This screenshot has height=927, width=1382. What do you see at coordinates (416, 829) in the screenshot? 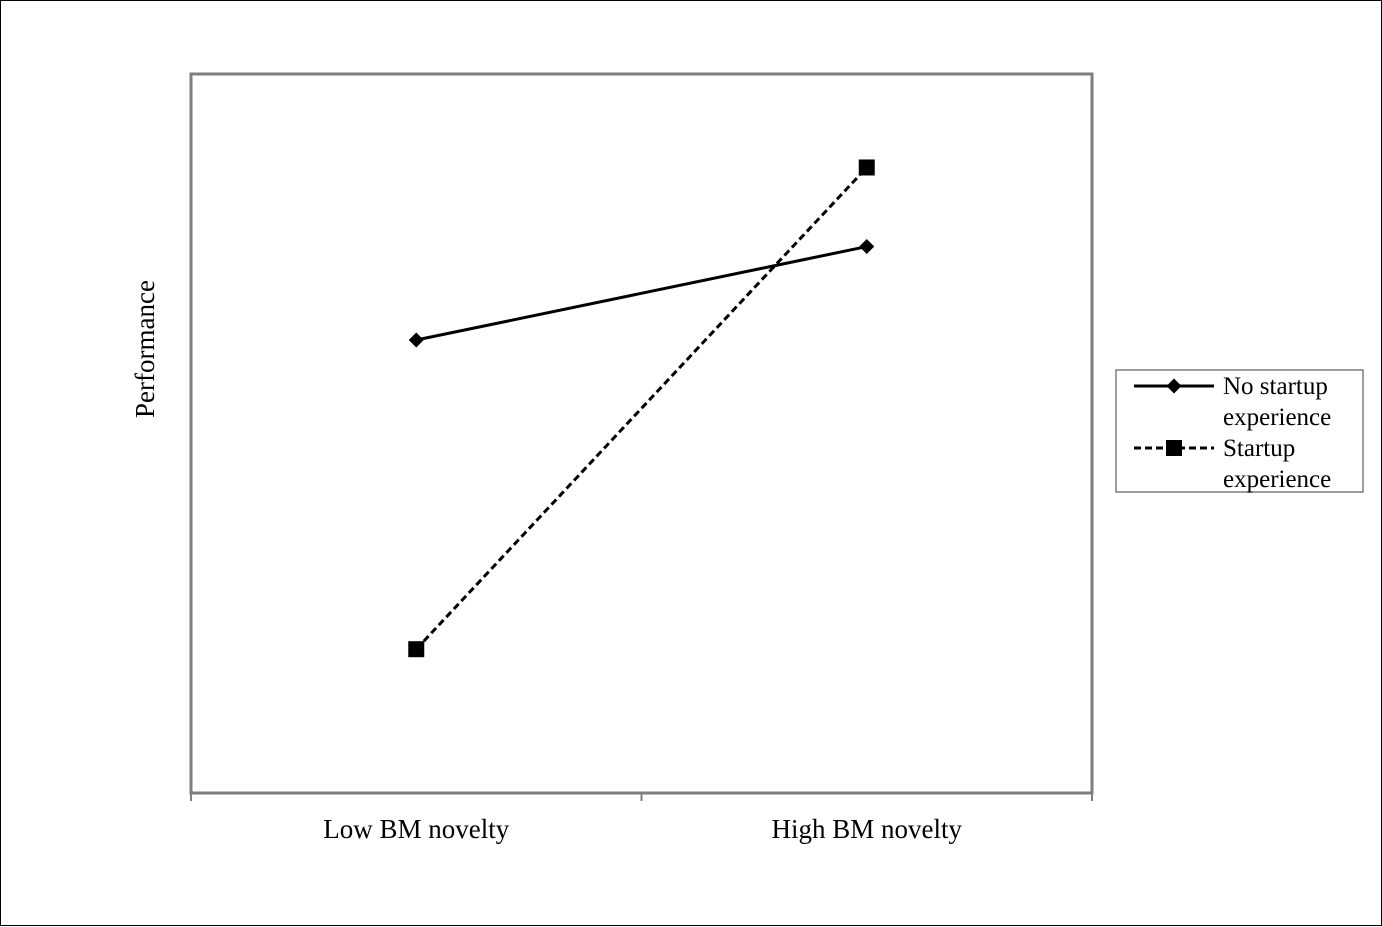
I see `x-tick-label: Low BM novelty` at bounding box center [416, 829].